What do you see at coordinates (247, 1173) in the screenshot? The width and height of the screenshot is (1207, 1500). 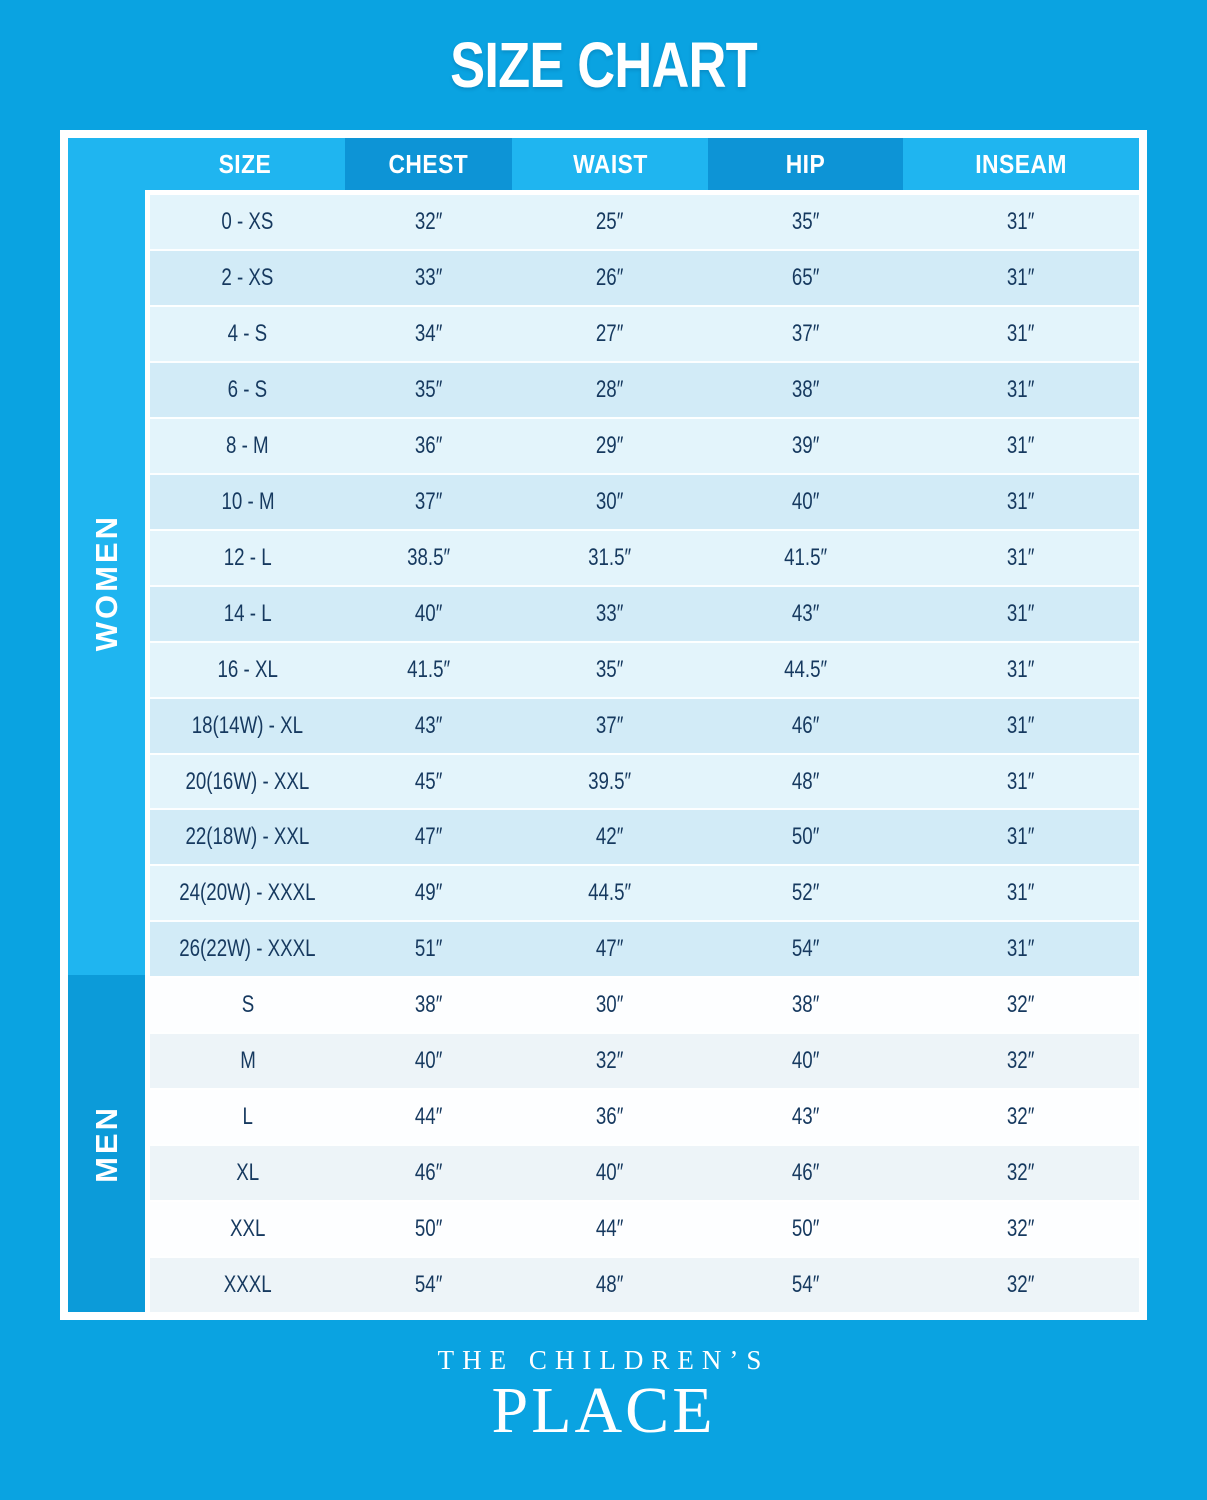 I see `cell-size-value: XL` at bounding box center [247, 1173].